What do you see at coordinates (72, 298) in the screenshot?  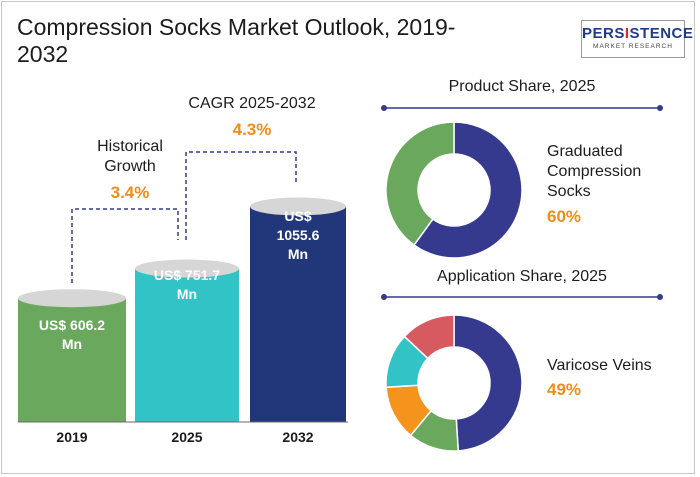 I see `bar-cap-2019` at bounding box center [72, 298].